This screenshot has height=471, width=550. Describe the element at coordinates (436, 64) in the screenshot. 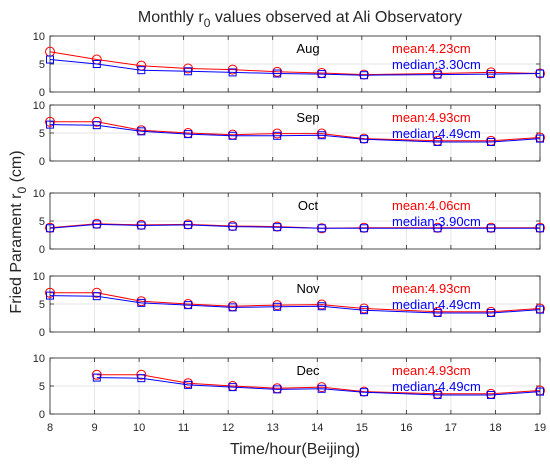

I see `median-label: median:3.30cm` at that location.